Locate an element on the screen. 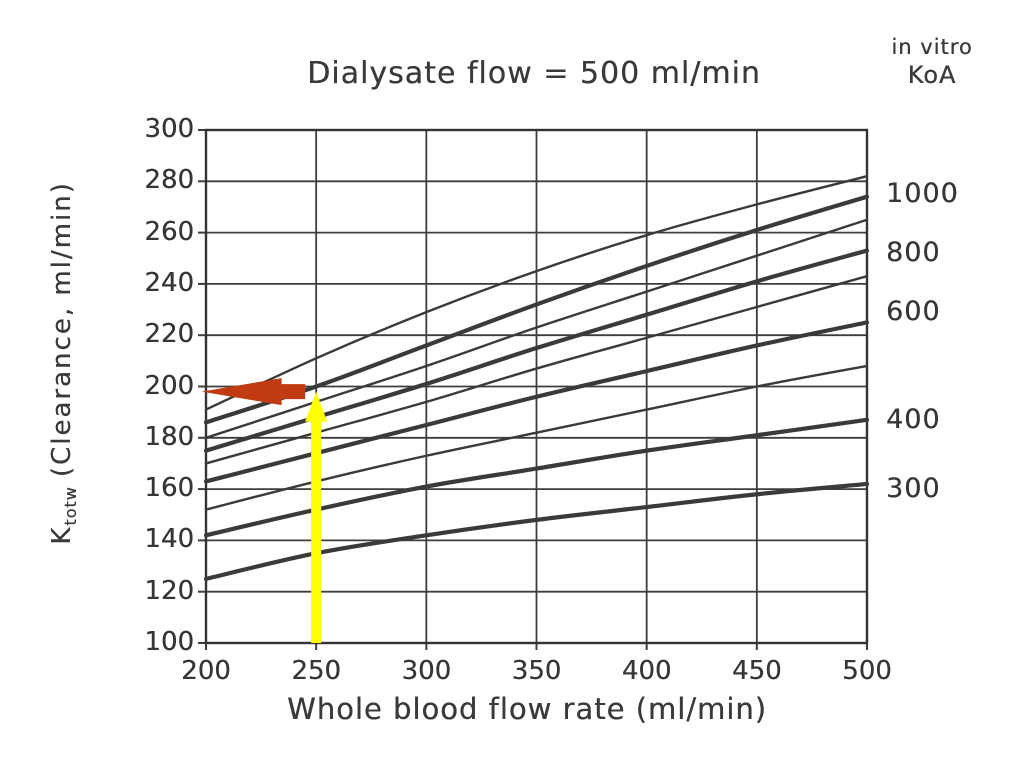  x-axis-title: Whole blood flow rate (ml/min) is located at coordinates (527, 709).